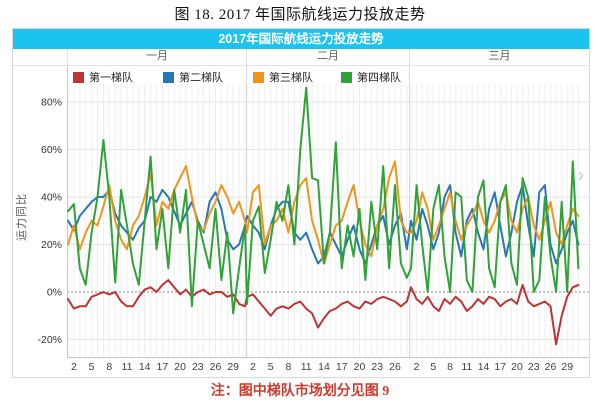 This screenshot has height=402, width=600. I want to click on legend-item-4: 第四梯队, so click(371, 77).